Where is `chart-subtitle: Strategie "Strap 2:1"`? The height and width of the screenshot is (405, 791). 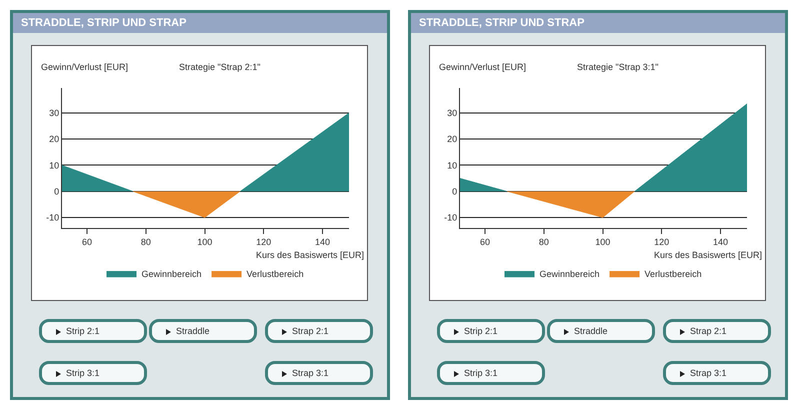 chart-subtitle: Strategie "Strap 2:1" is located at coordinates (219, 67).